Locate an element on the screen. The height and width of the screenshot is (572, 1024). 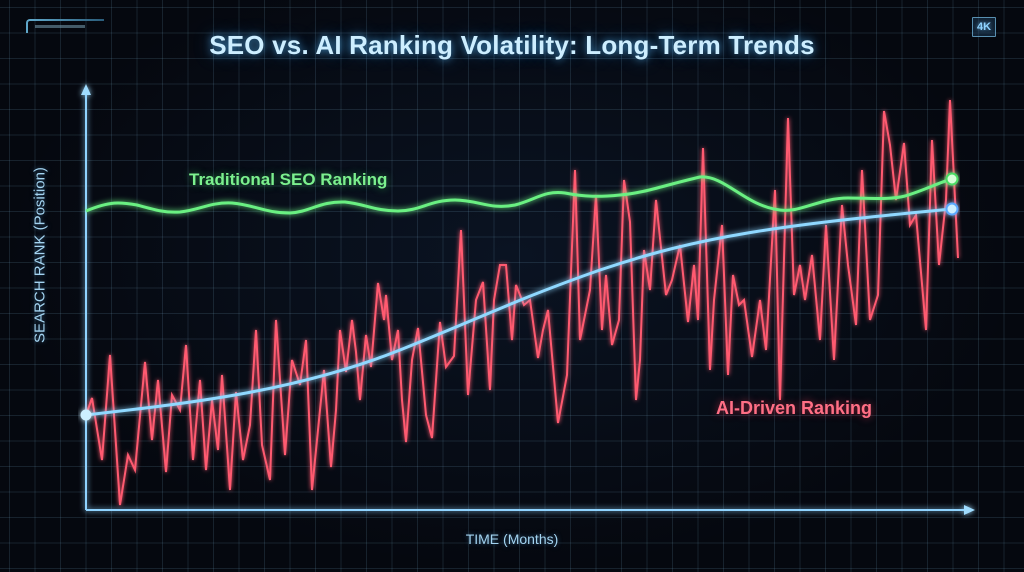
y-axis-arrow-icon is located at coordinates (86, 89).